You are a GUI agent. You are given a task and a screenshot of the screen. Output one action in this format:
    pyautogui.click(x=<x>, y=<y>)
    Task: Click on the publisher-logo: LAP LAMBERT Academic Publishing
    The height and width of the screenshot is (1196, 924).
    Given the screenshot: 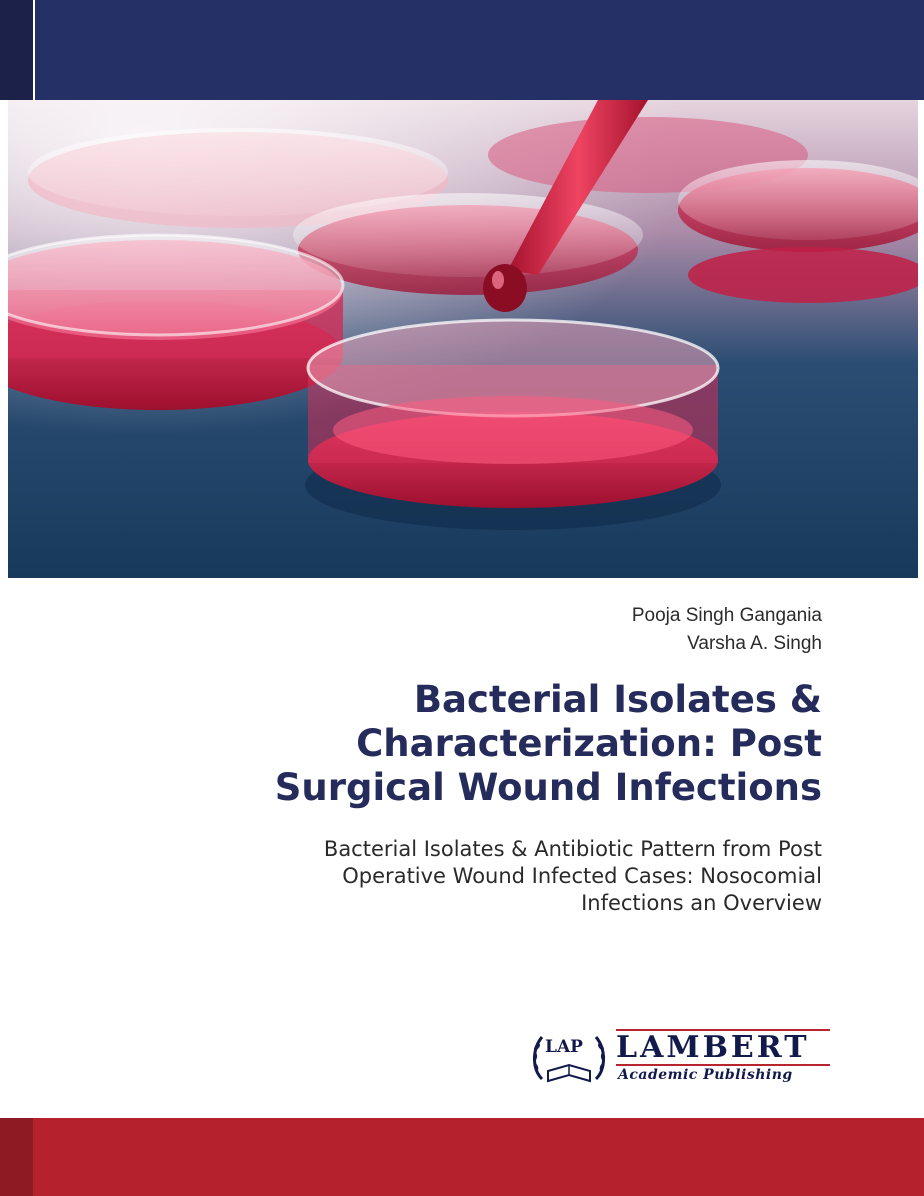 What is the action you would take?
    pyautogui.click(x=680, y=1058)
    